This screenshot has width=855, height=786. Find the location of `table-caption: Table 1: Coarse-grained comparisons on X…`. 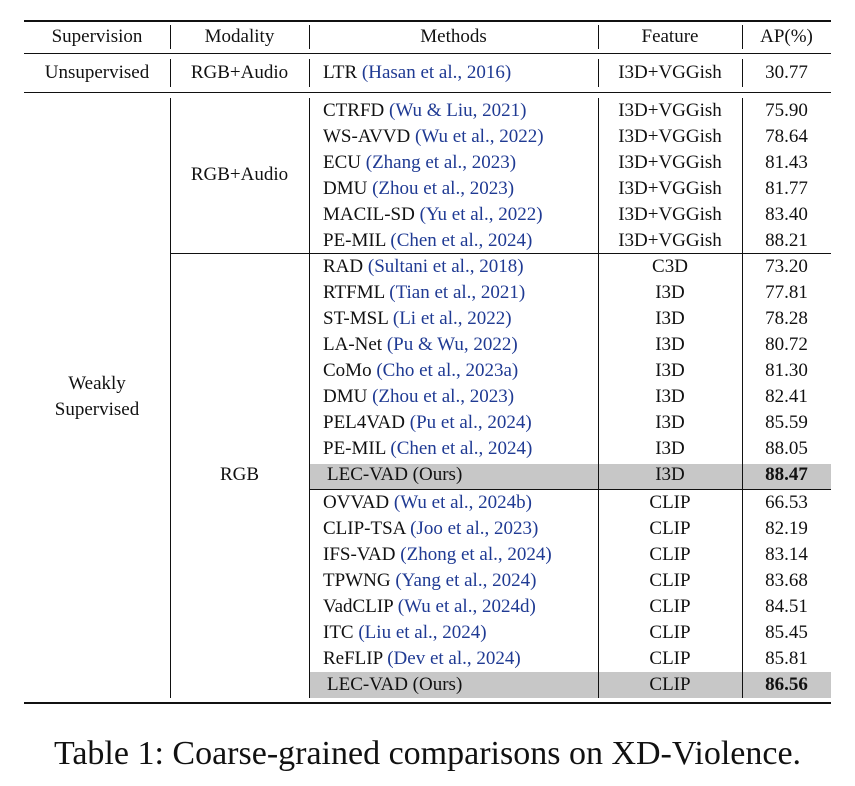

table-caption: Table 1: Coarse-grained comparisons on X… is located at coordinates (427, 753).